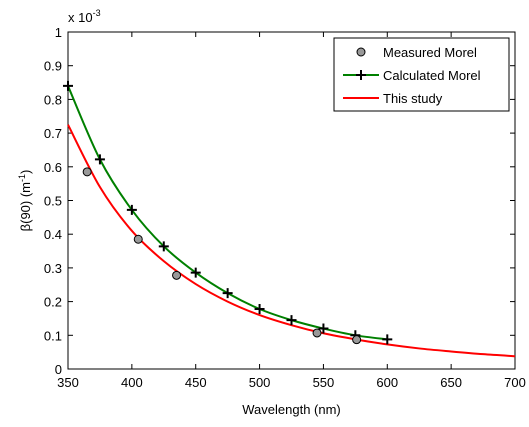 The width and height of the screenshot is (529, 427). Describe the element at coordinates (53, 66) in the screenshot. I see `y-tick-label: 0.9` at that location.